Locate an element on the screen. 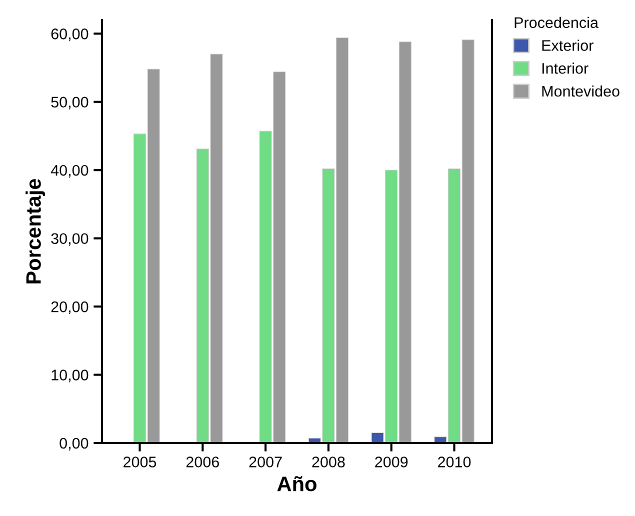  y-tick-label: 10,00 is located at coordinates (70, 376).